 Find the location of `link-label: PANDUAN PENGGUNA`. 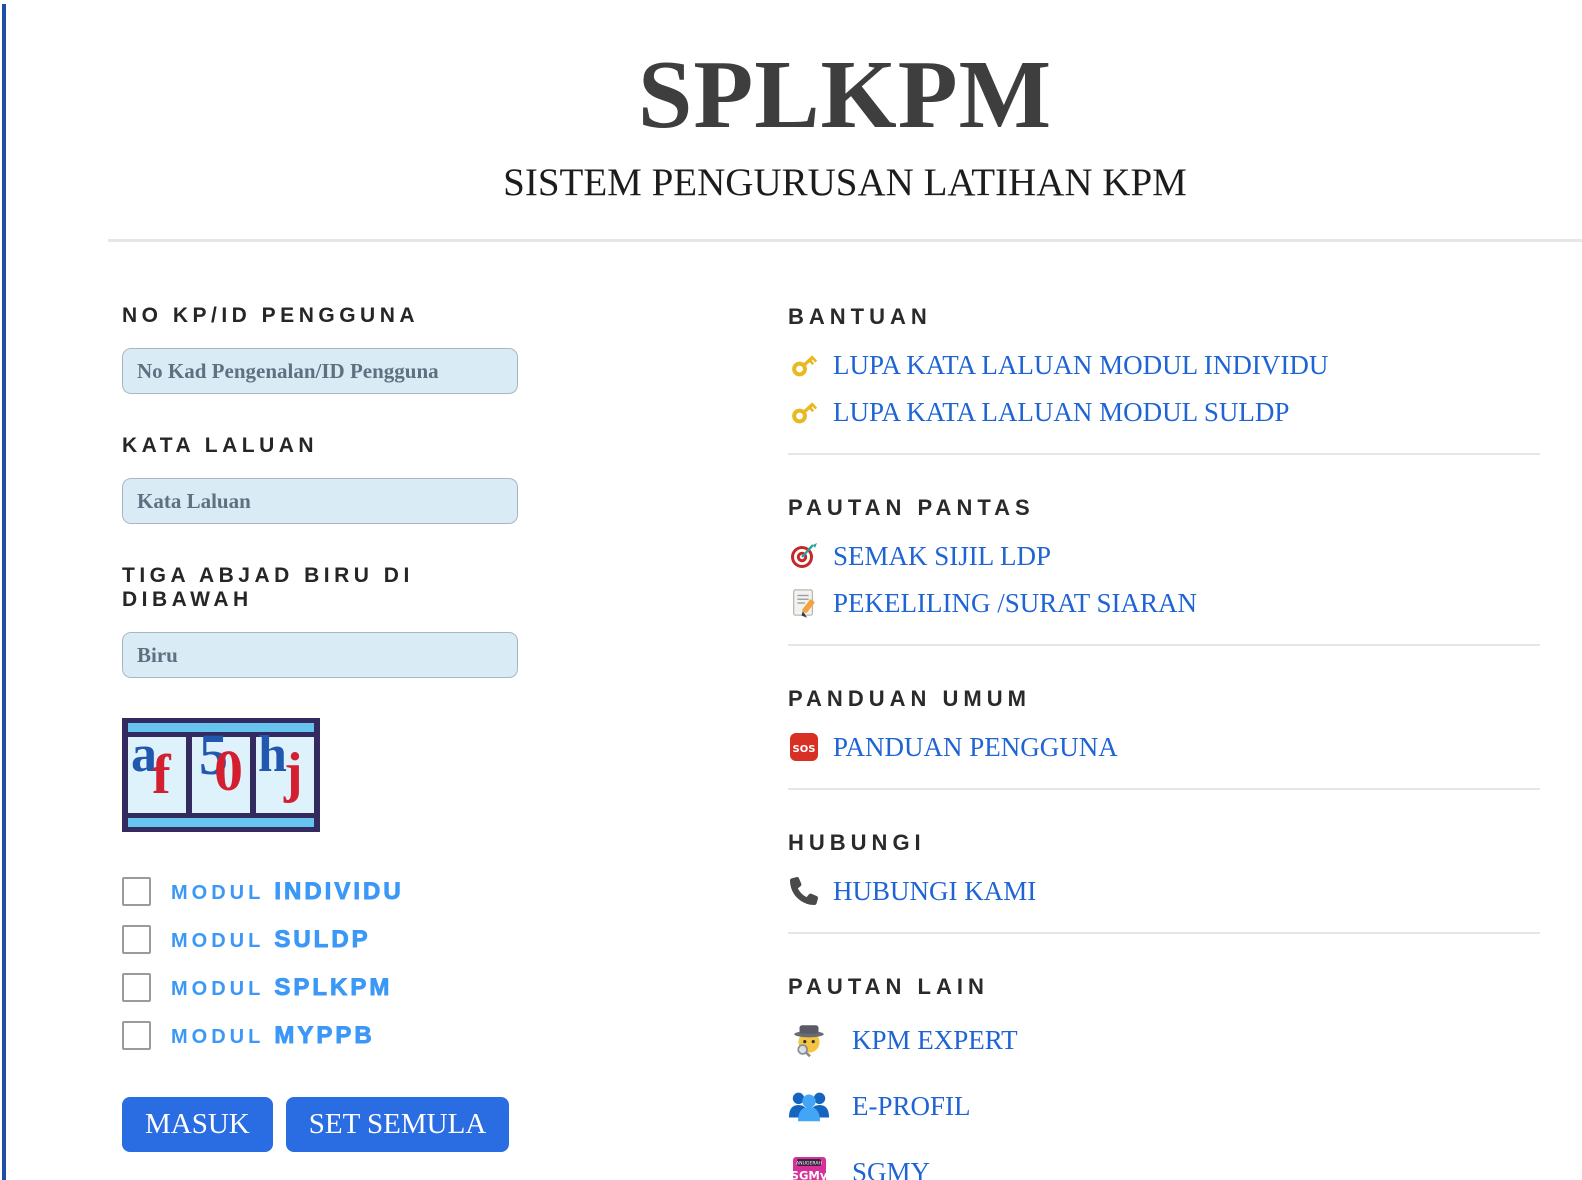

link-label: PANDUAN PENGGUNA is located at coordinates (975, 746).